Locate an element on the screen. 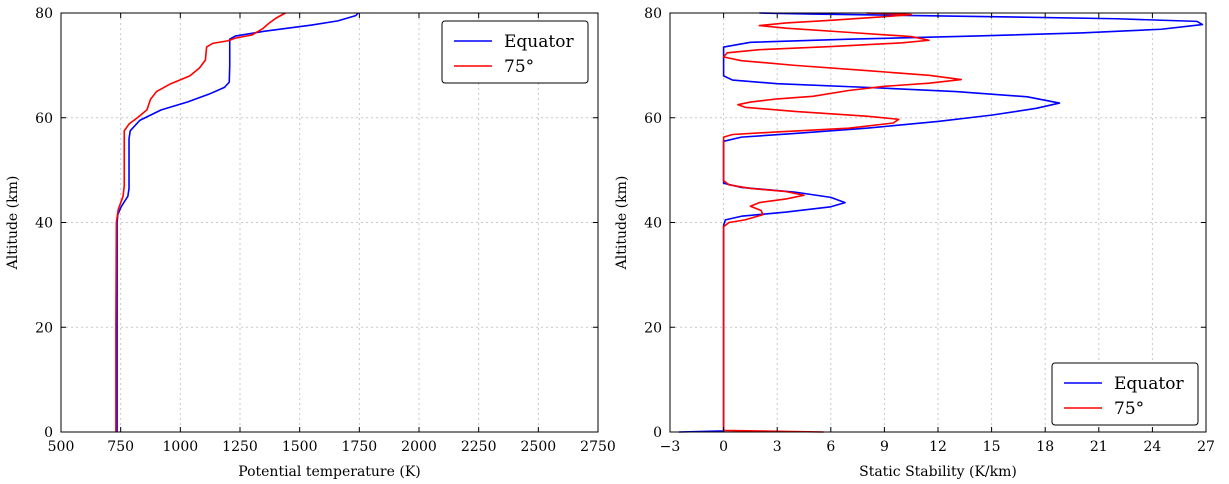  x-tick-label: 500 is located at coordinates (61, 447).